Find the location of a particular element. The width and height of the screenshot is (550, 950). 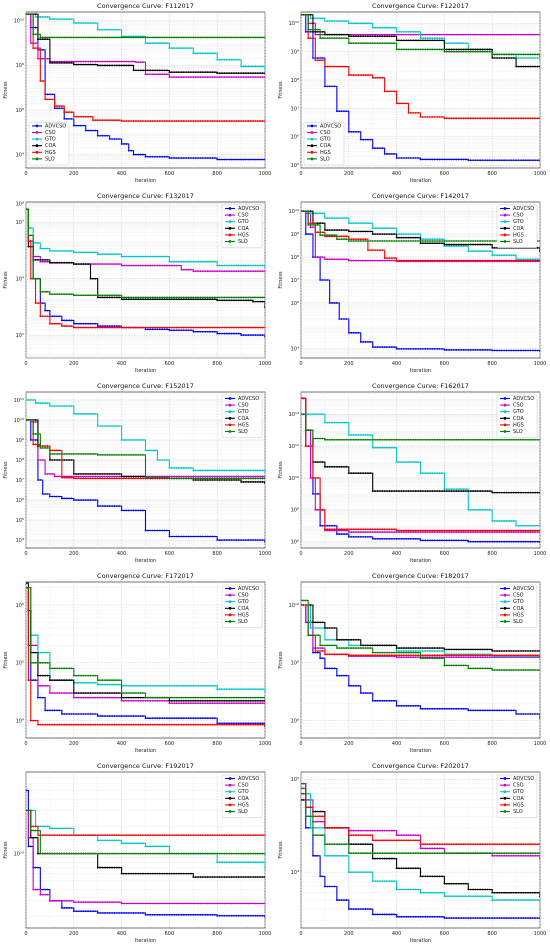

legend-label: GTO is located at coordinates (325, 140).